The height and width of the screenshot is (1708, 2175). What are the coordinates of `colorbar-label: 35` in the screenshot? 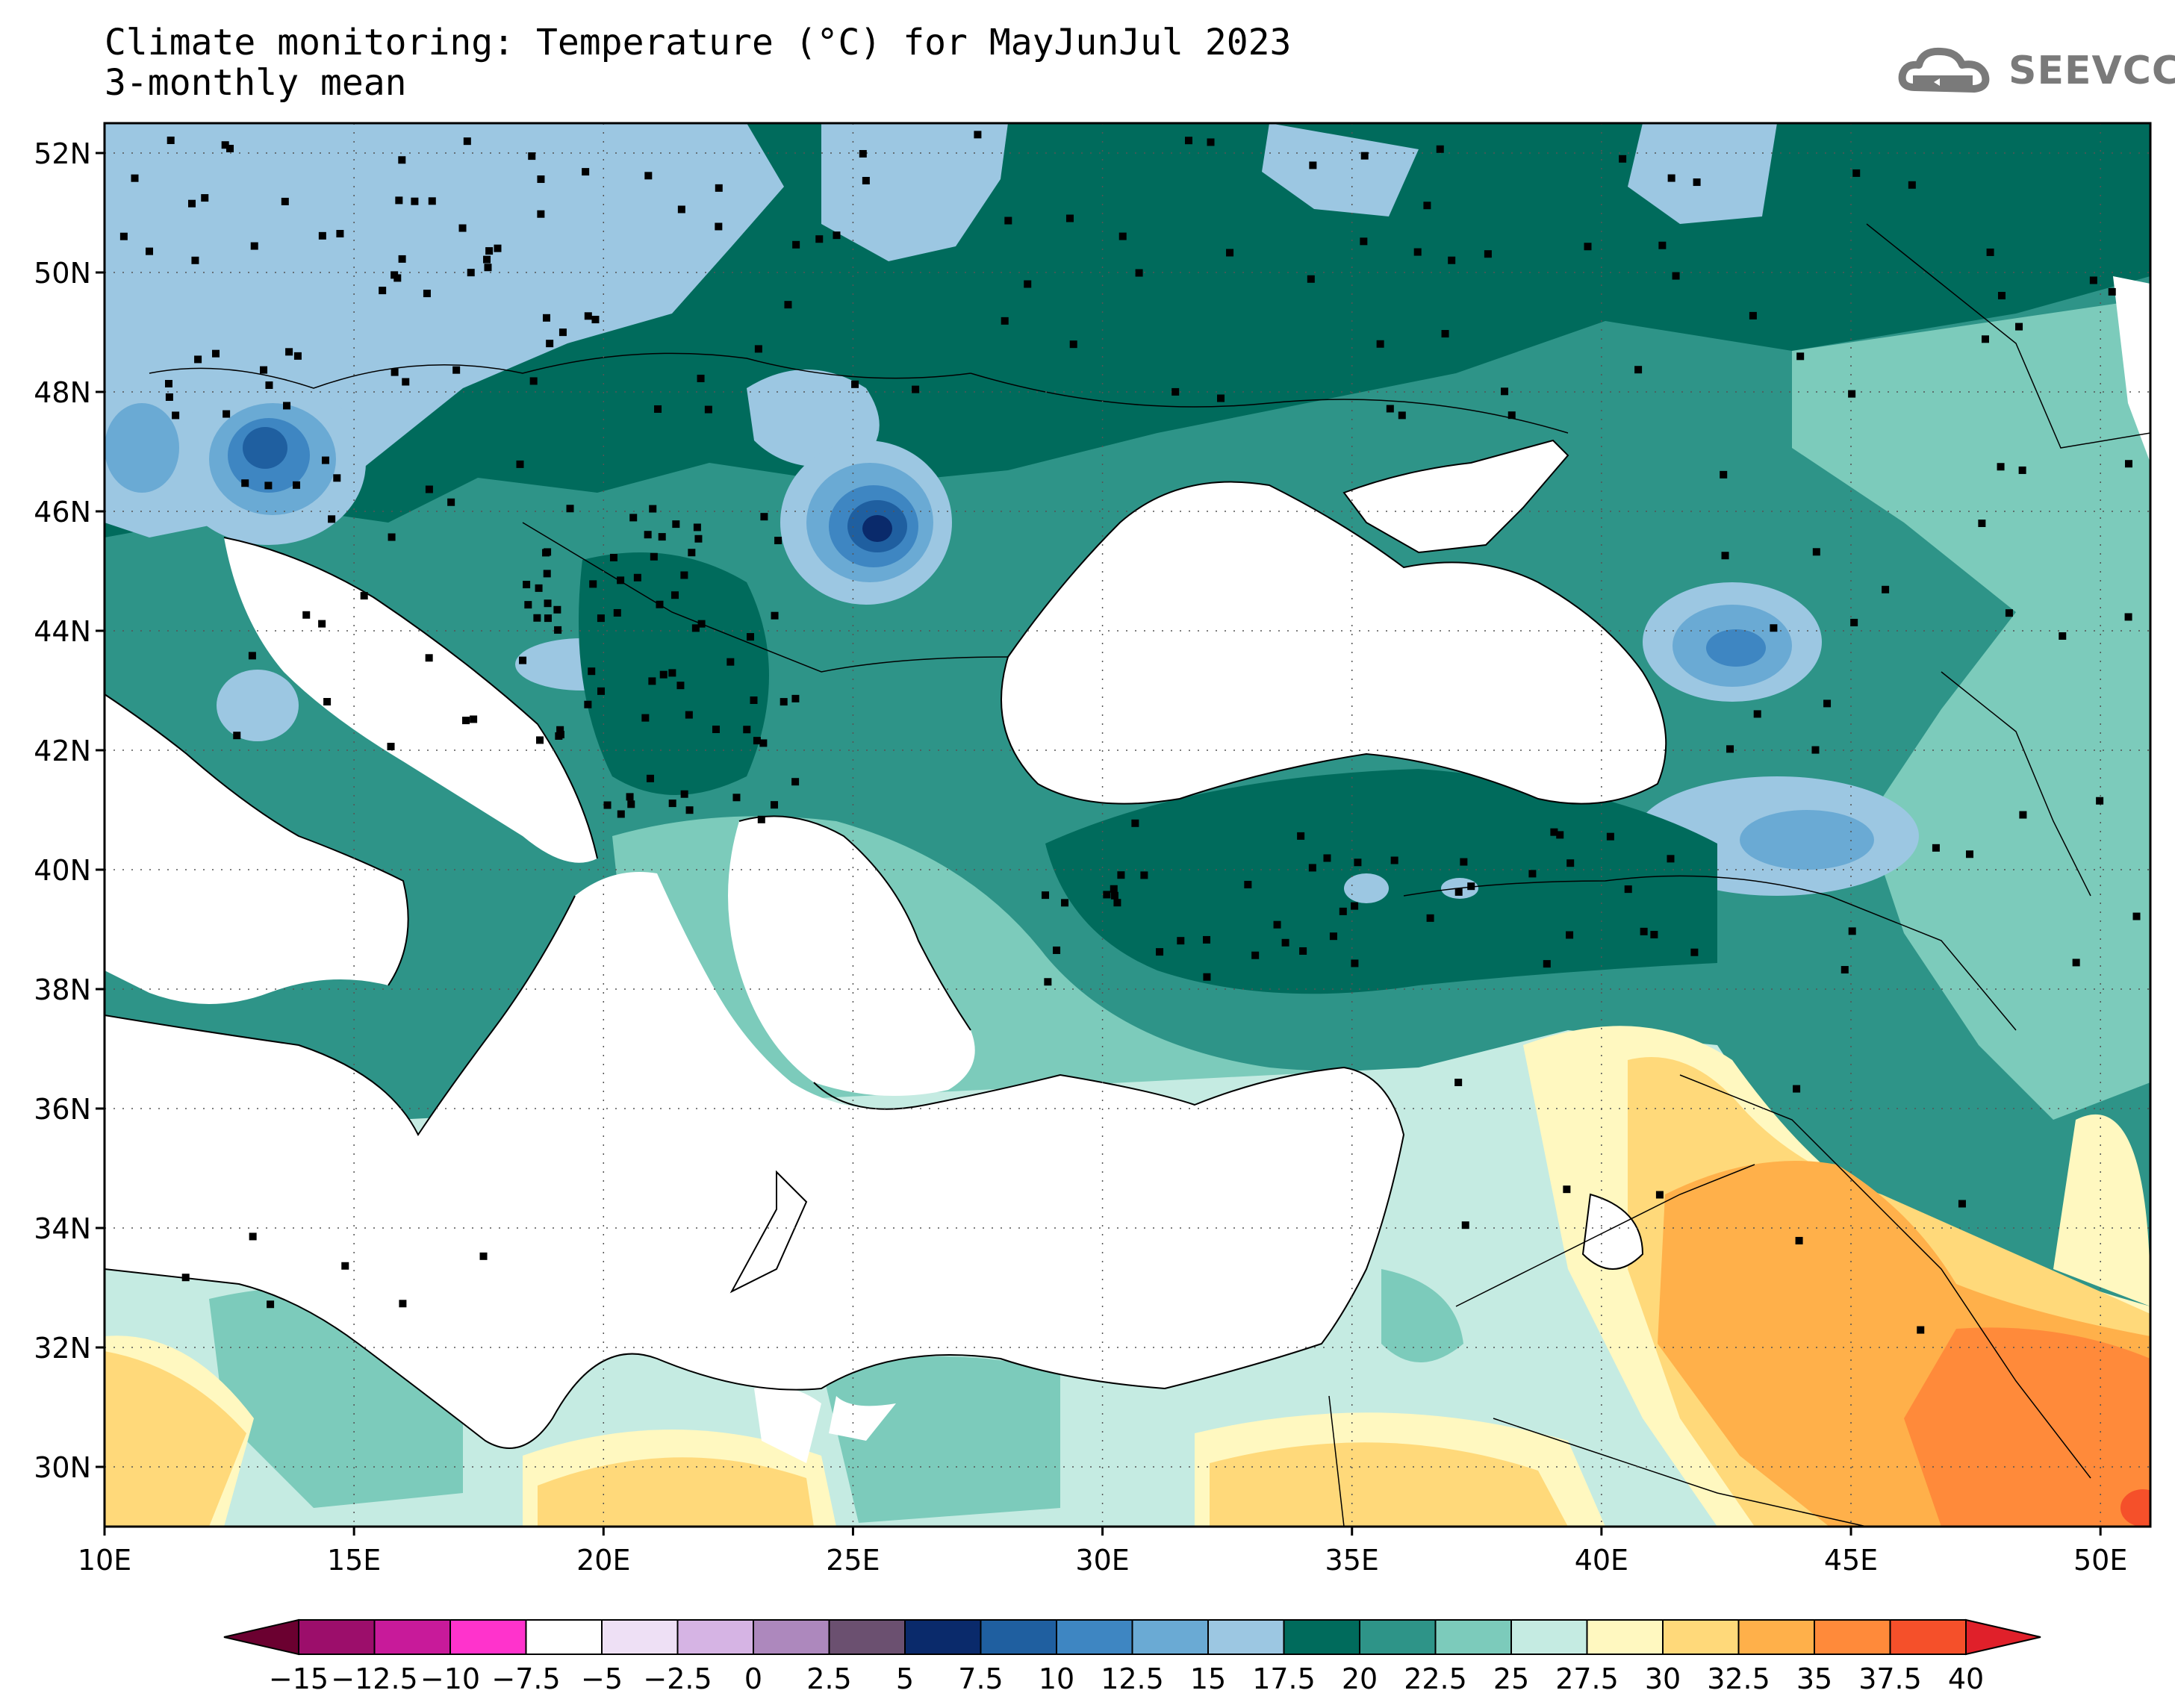 It's located at (1814, 1678).